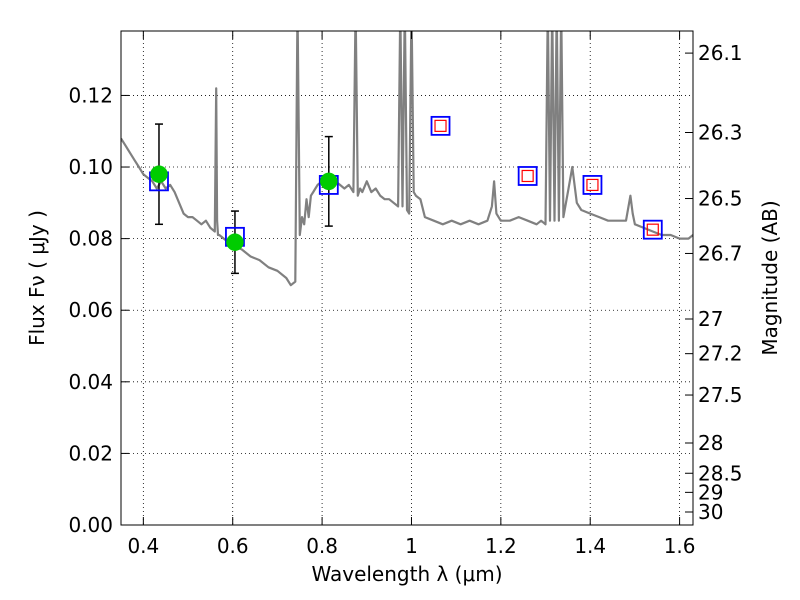 This screenshot has height=600, width=800. What do you see at coordinates (322, 546) in the screenshot?
I see `x-tick-label: 0.8` at bounding box center [322, 546].